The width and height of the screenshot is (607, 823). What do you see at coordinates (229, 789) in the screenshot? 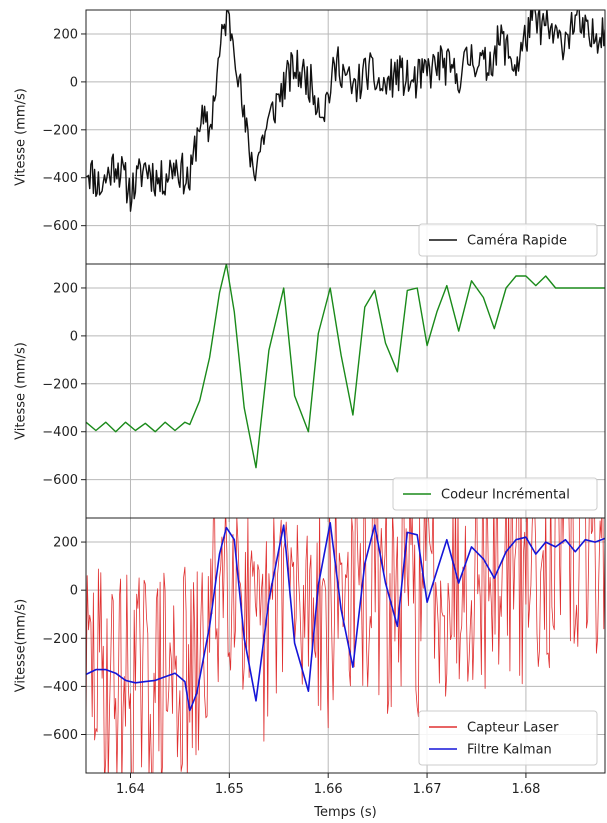
I see `x-tick-label: 1.65` at bounding box center [229, 789].